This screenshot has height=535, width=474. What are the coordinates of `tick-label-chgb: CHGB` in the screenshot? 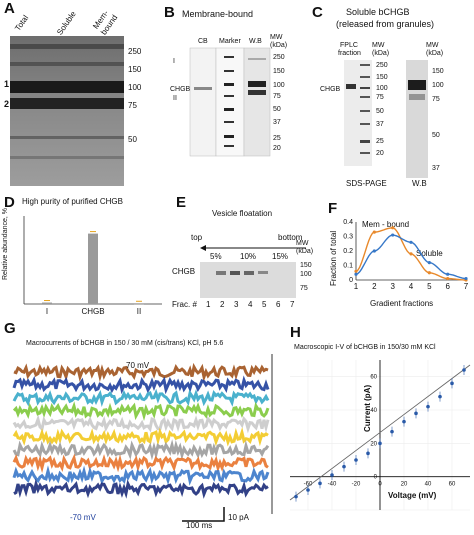 It's located at (92, 311).